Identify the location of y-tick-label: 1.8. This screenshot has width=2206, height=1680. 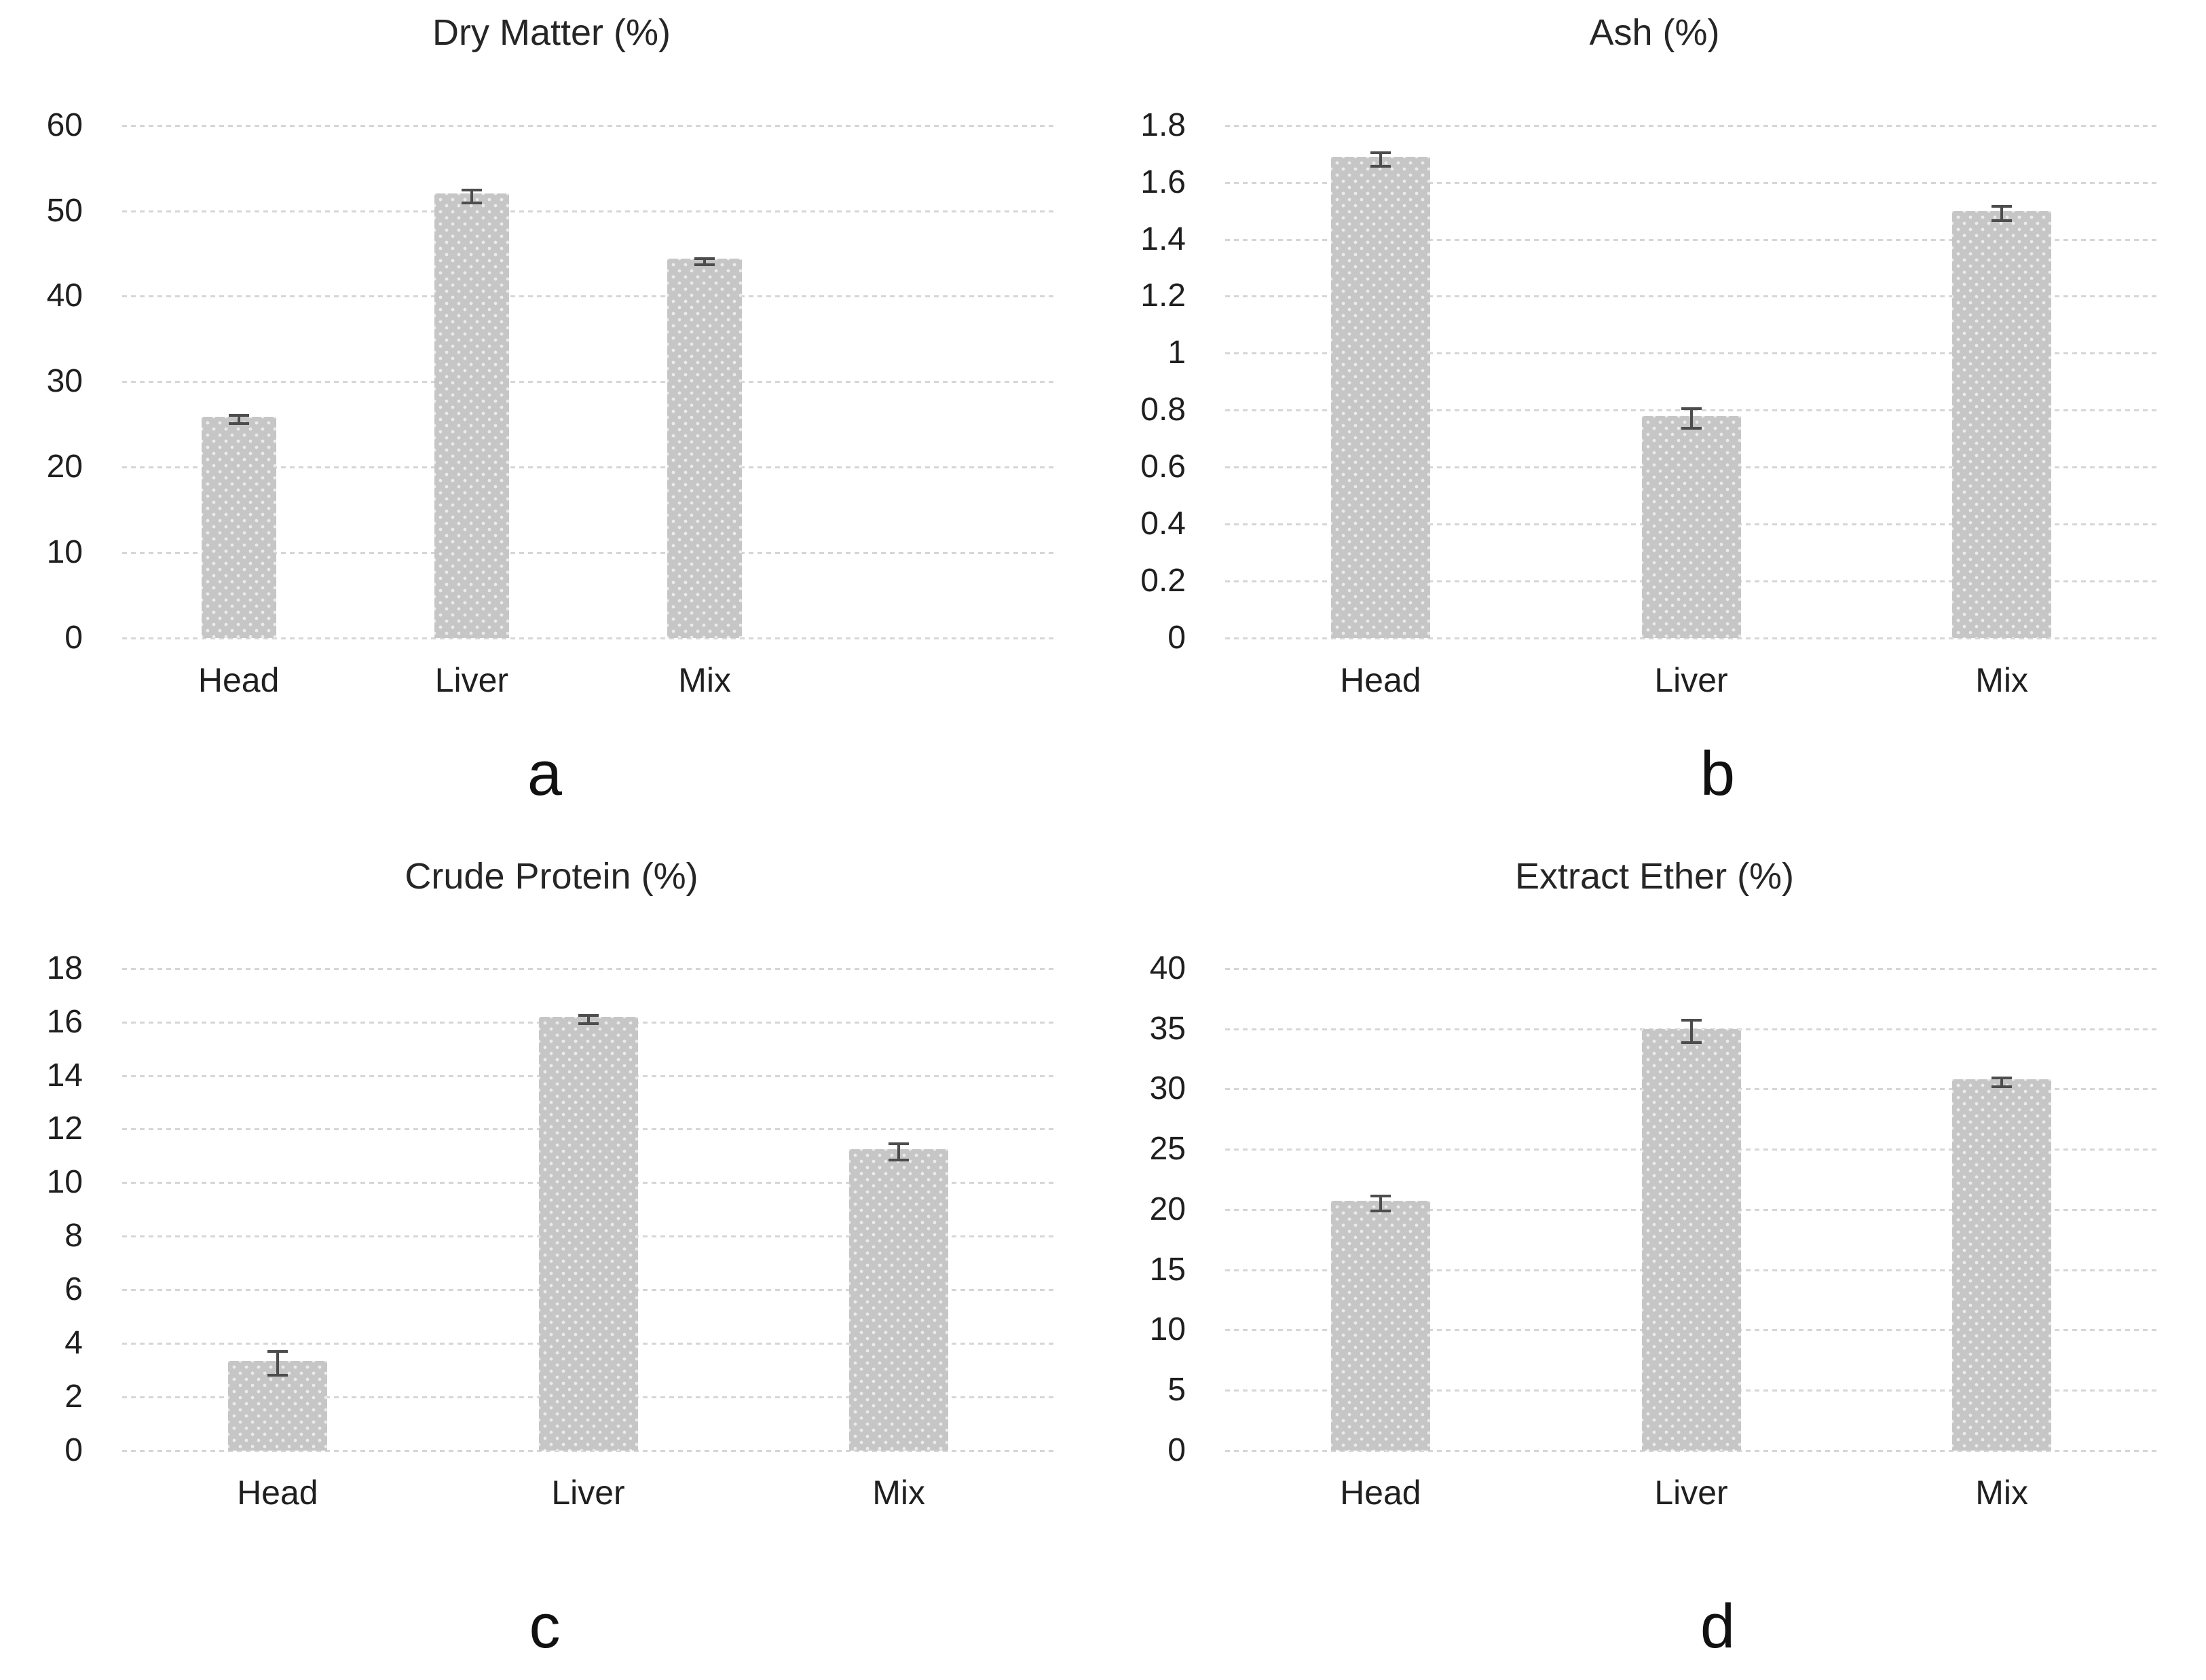
(1163, 125).